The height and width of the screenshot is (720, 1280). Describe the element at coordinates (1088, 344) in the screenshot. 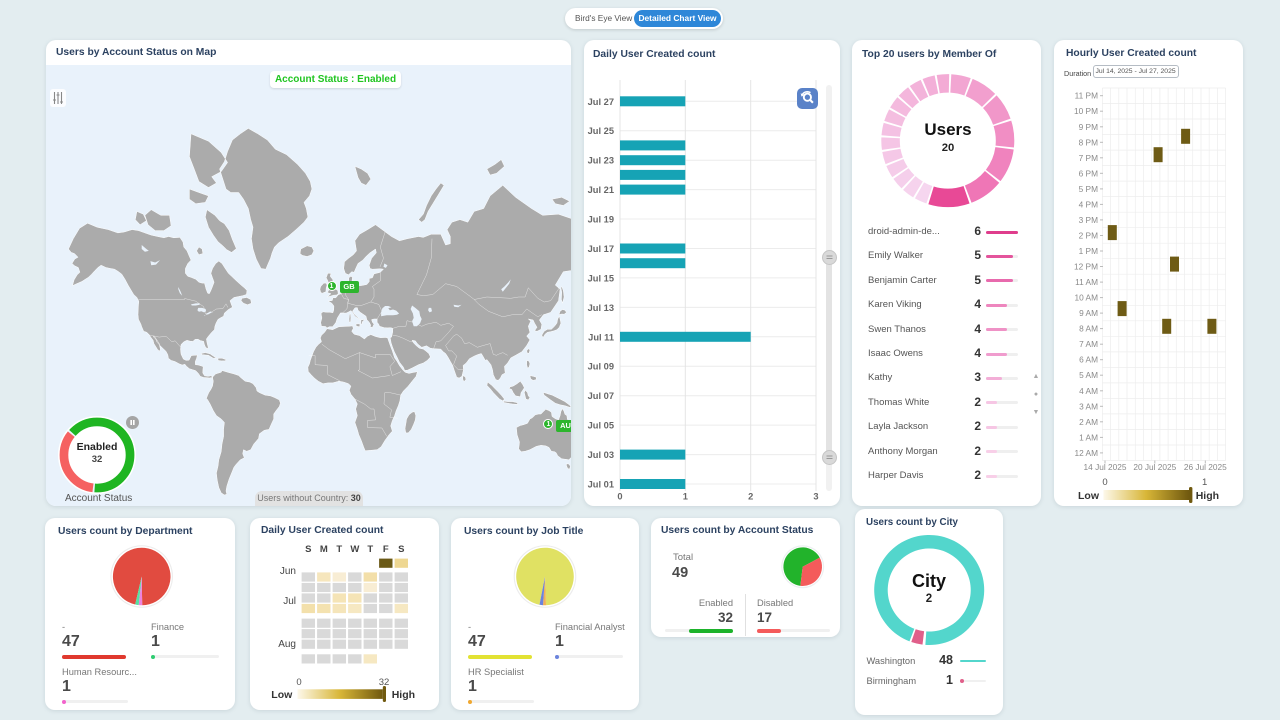

I see `svg-text: 7 AM` at that location.